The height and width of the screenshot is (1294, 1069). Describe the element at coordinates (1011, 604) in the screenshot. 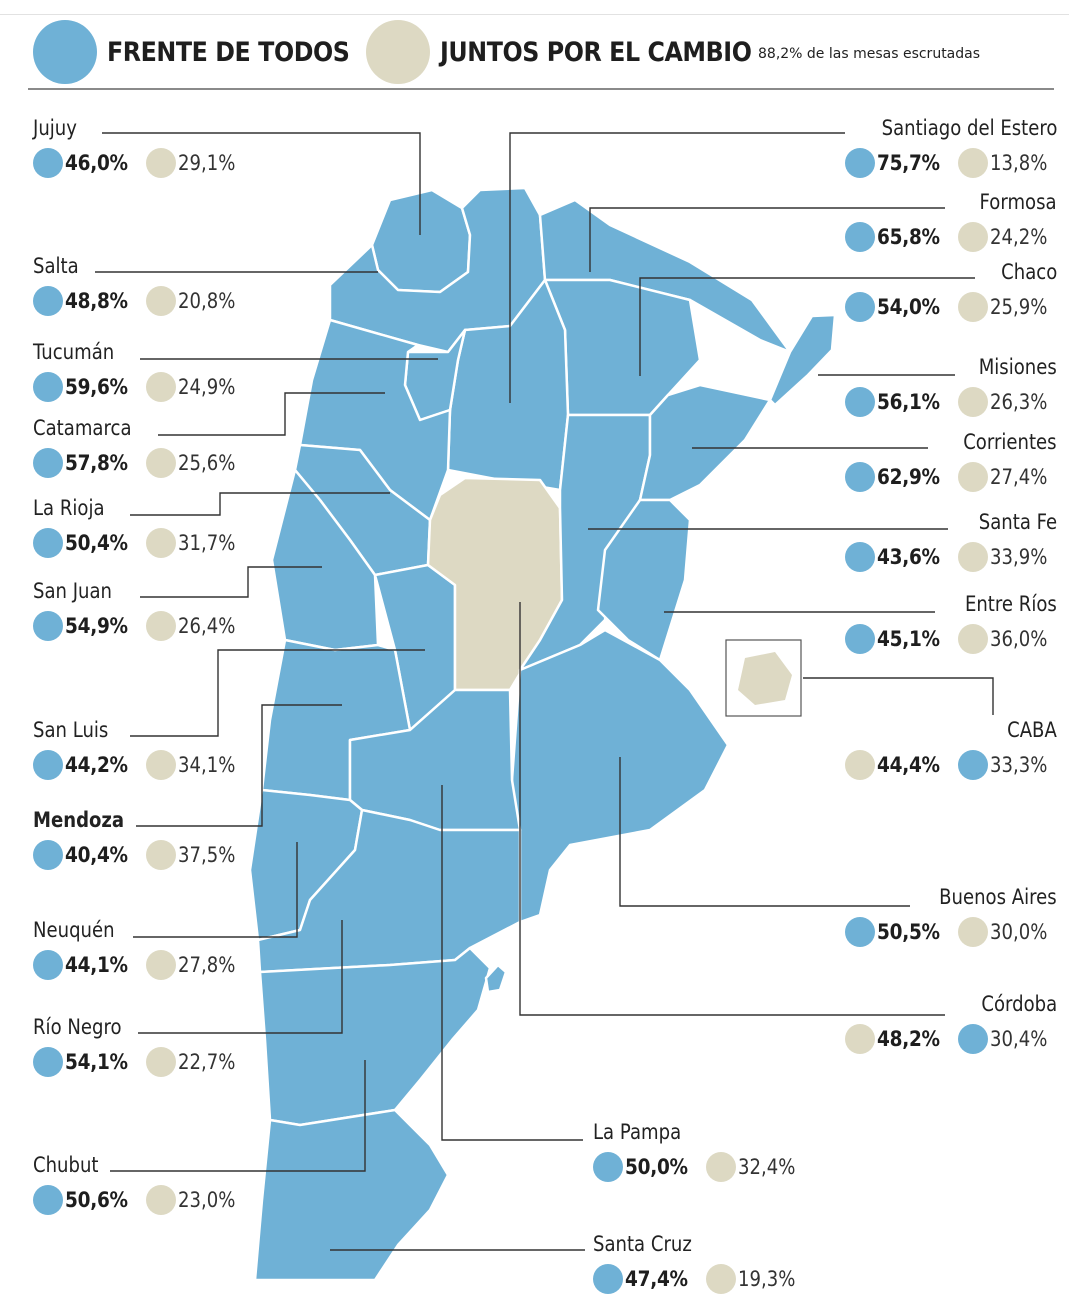

I see `province-name: Entre Ríos` at that location.